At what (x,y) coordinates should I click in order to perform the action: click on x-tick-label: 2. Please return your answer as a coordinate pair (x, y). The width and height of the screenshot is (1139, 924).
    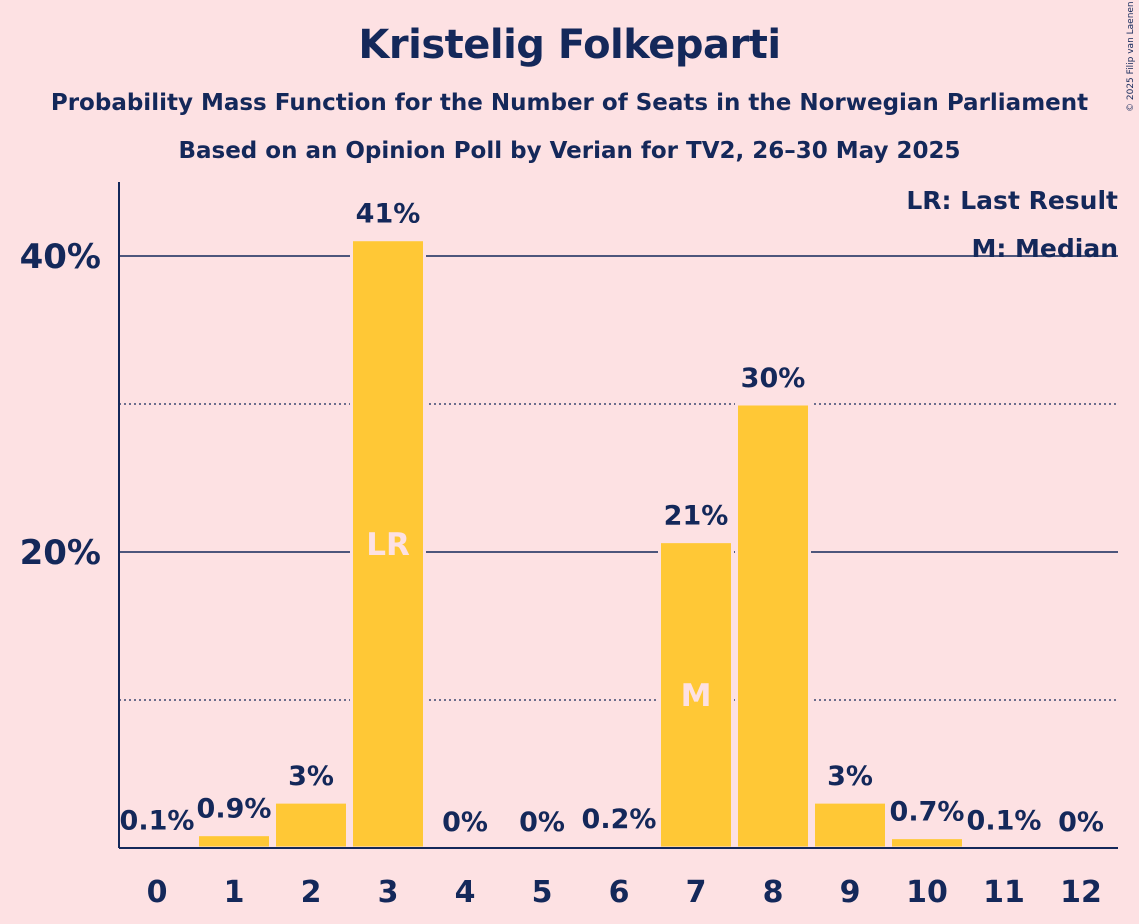
    Looking at the image, I should click on (311, 892).